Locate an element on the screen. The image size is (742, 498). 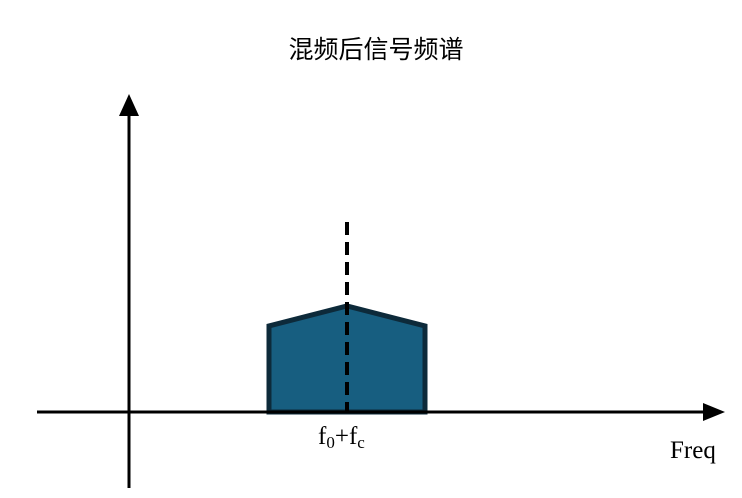
x-axis-arrow-icon is located at coordinates (714, 412).